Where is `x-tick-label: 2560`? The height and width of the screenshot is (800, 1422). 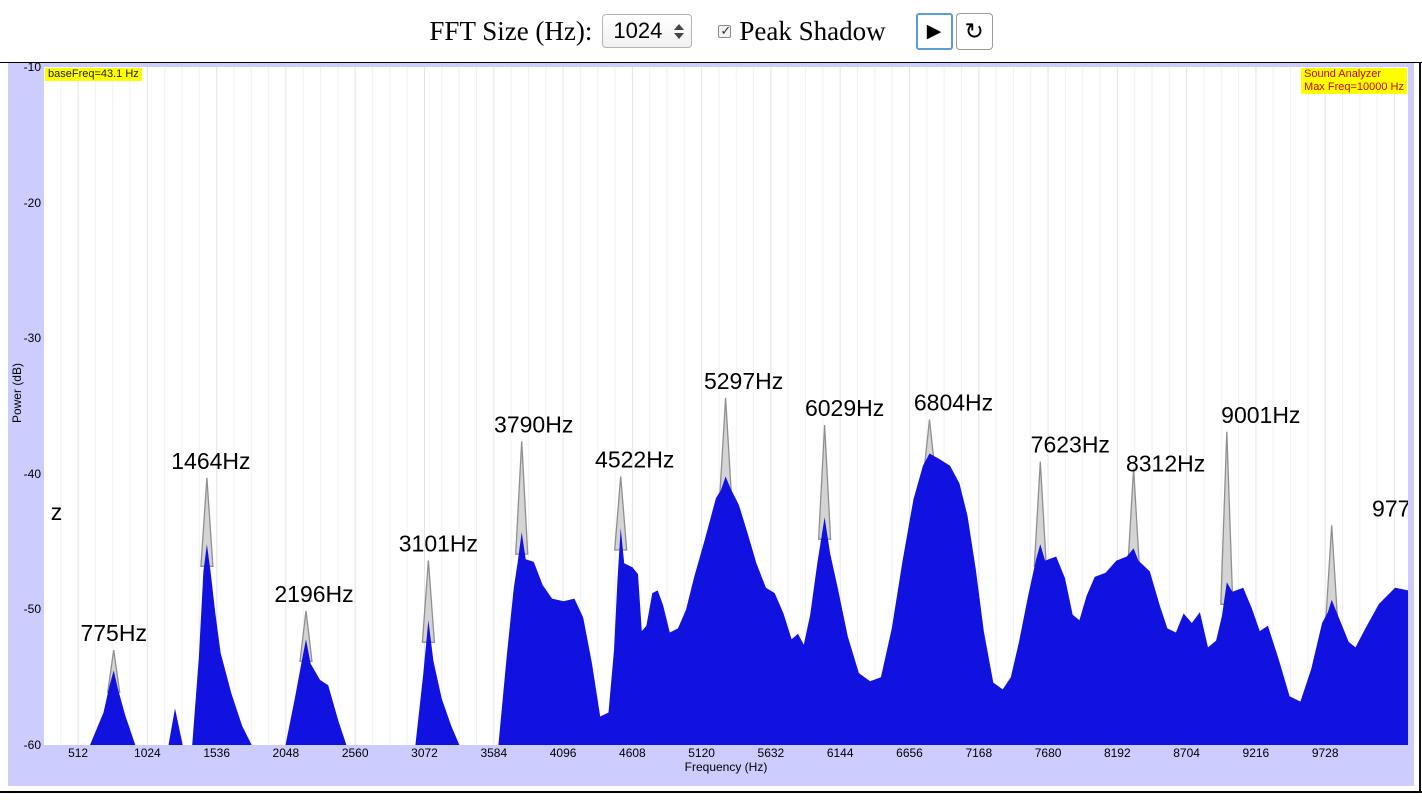 x-tick-label: 2560 is located at coordinates (355, 753).